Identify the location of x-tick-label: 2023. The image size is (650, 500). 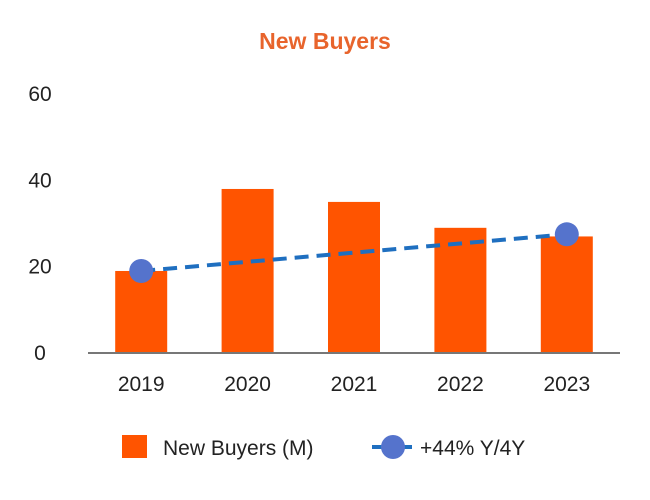
(566, 384).